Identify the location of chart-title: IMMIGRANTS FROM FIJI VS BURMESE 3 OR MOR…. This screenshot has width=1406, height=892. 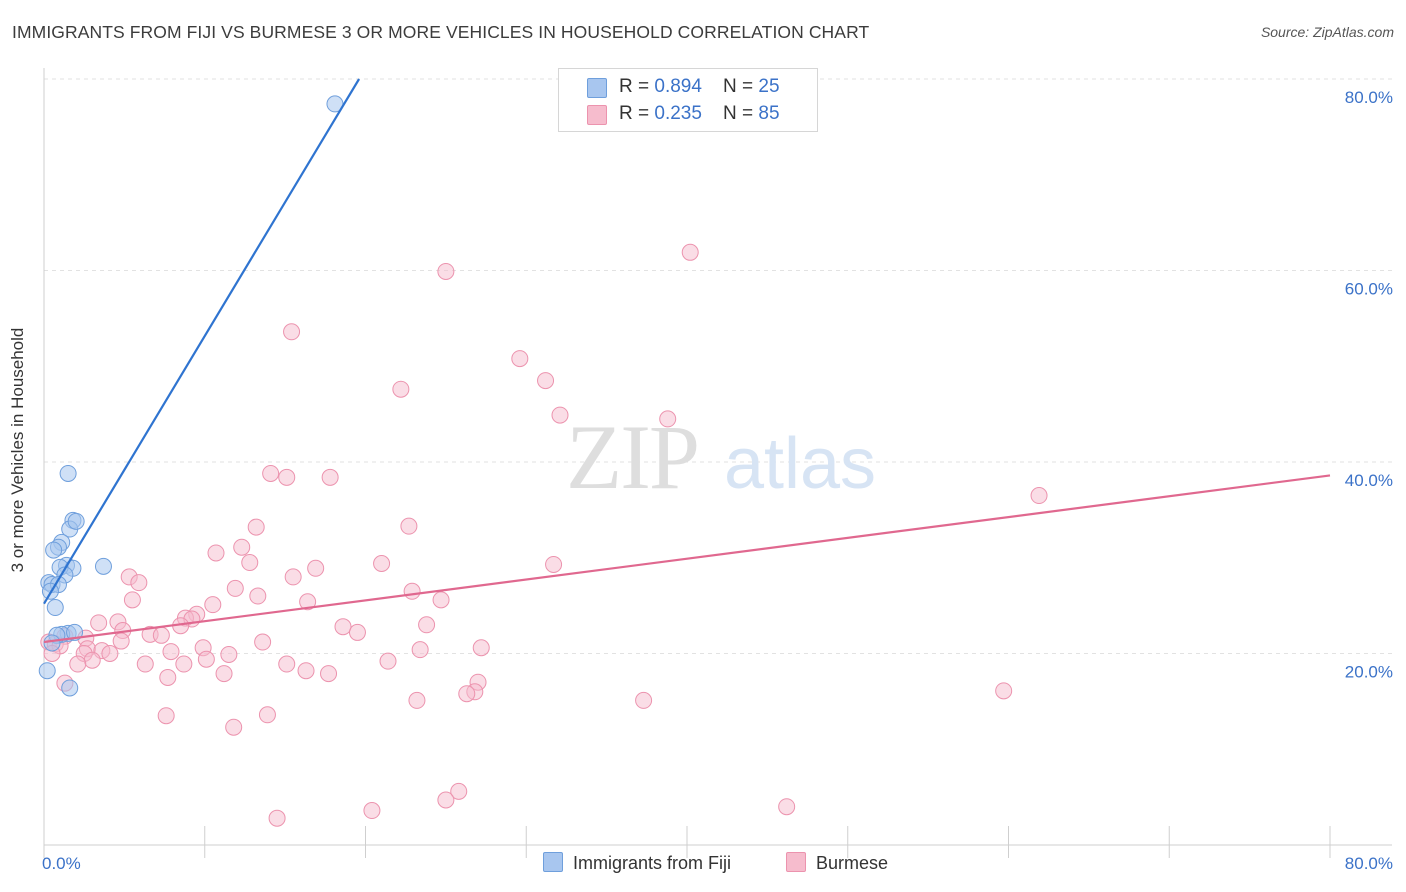
(441, 32).